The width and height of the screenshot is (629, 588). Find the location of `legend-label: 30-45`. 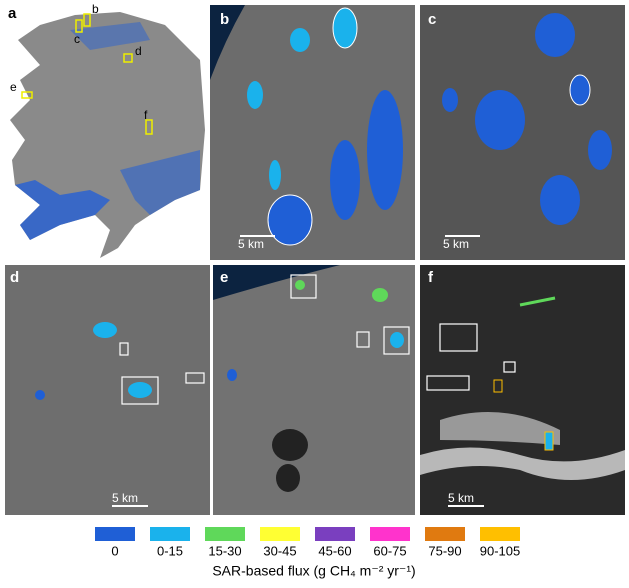

legend-label: 30-45 is located at coordinates (279, 550).